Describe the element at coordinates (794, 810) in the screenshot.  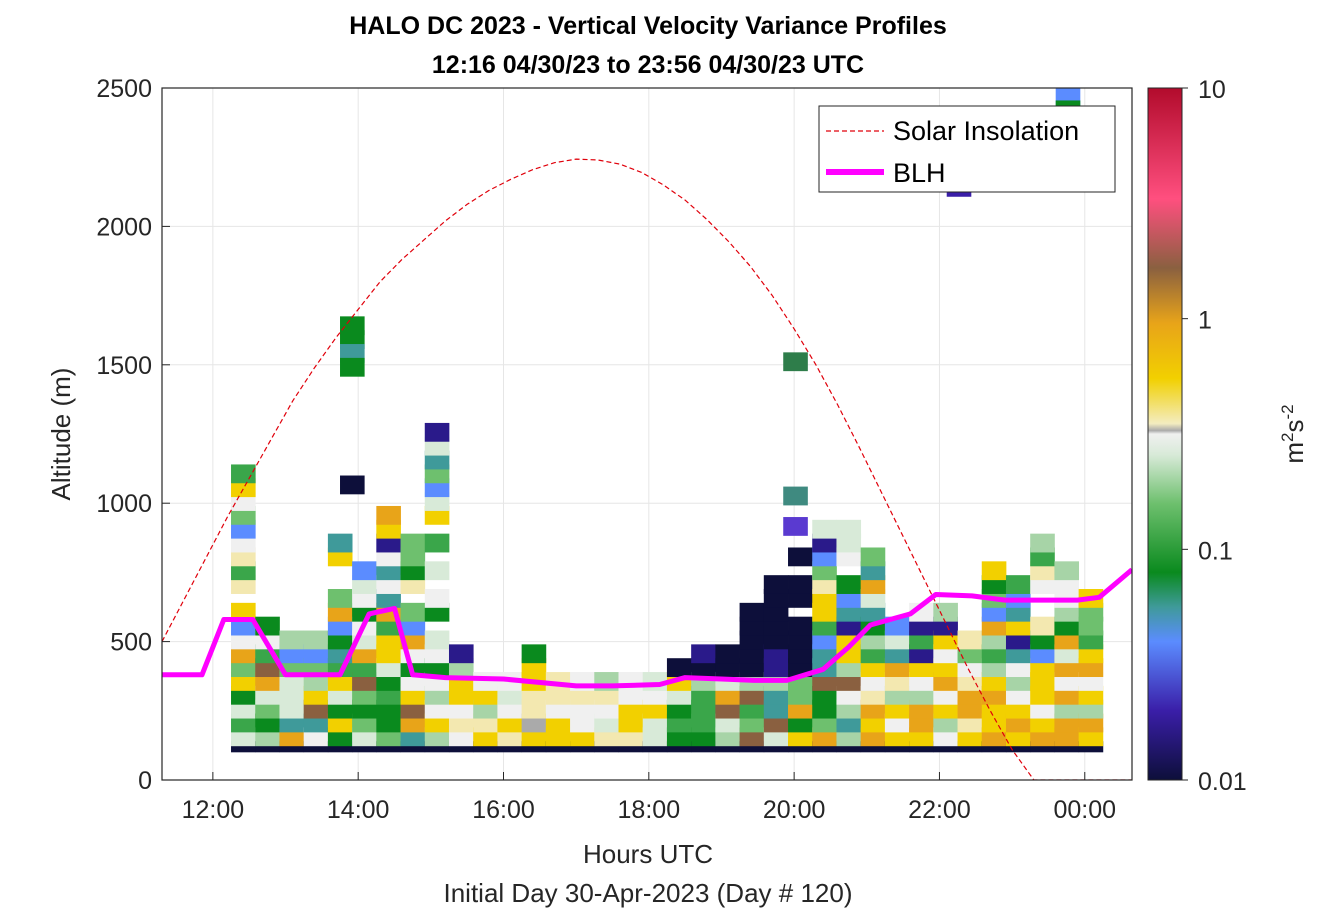
I see `x-tick-label: 20:00` at that location.